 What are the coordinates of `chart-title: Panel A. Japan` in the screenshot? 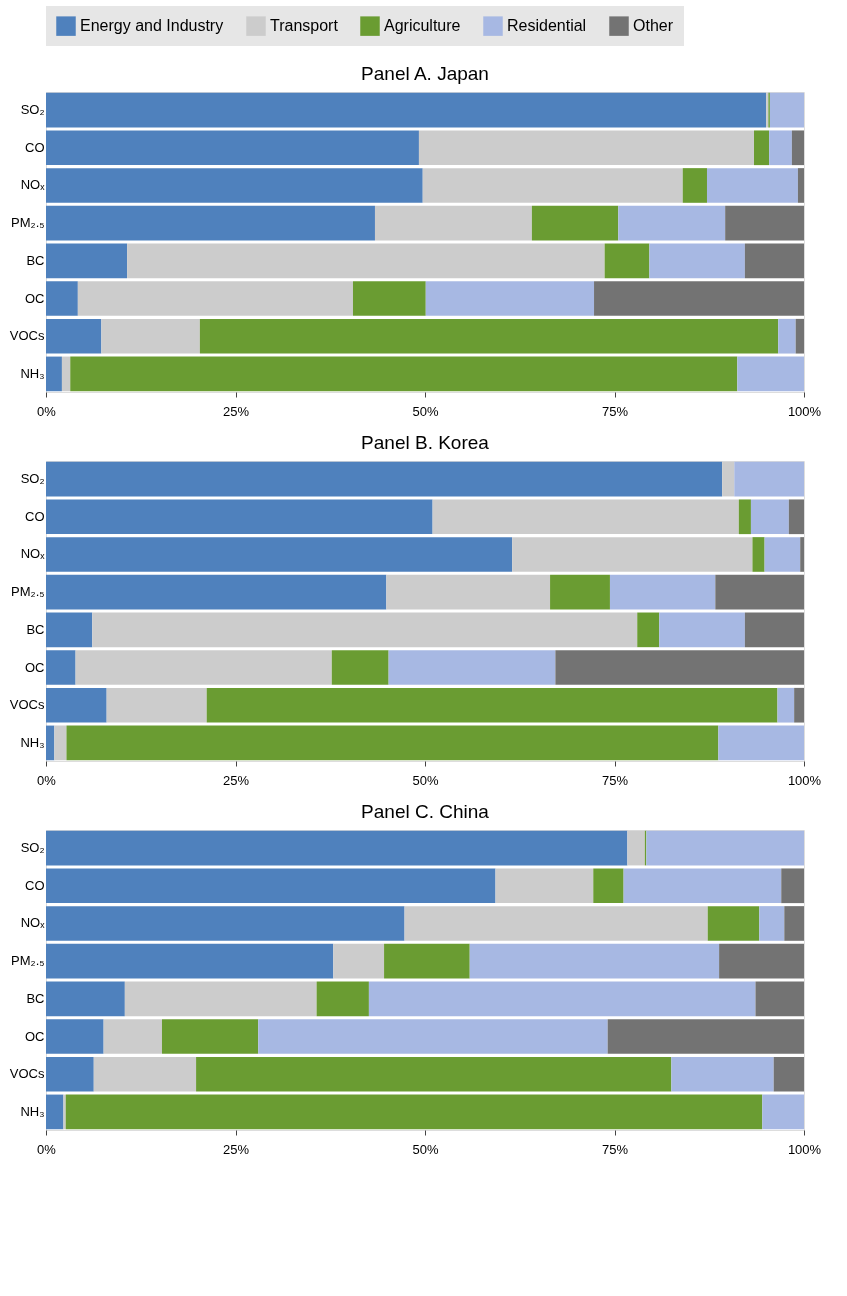 It's located at (425, 73).